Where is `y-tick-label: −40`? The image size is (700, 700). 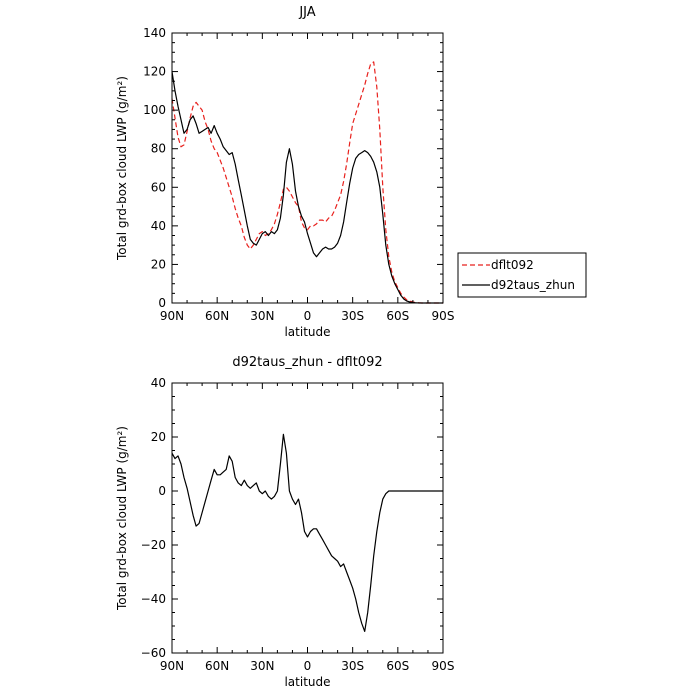 y-tick-label: −40 is located at coordinates (153, 599).